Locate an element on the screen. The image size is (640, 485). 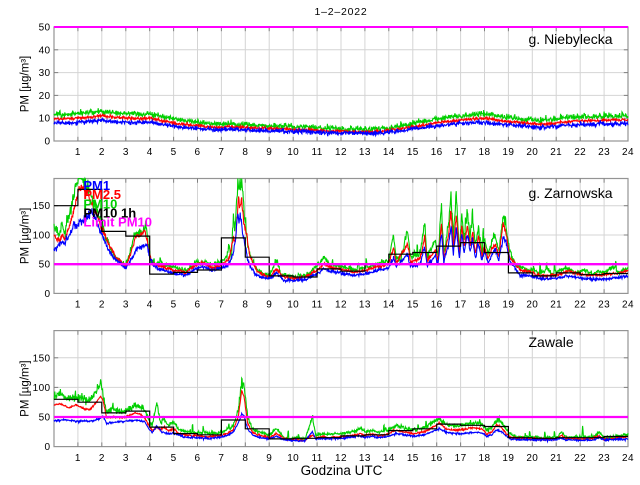
svg-text: g. Zarnowska is located at coordinates (571, 193).